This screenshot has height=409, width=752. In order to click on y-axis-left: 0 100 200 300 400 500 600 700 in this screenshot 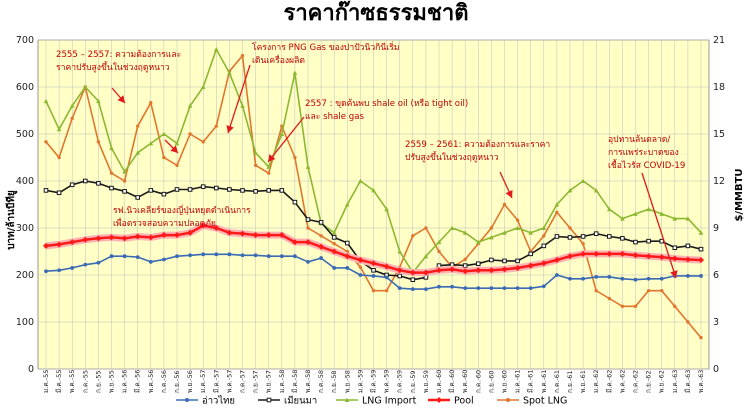, I will do `click(25, 205)`.